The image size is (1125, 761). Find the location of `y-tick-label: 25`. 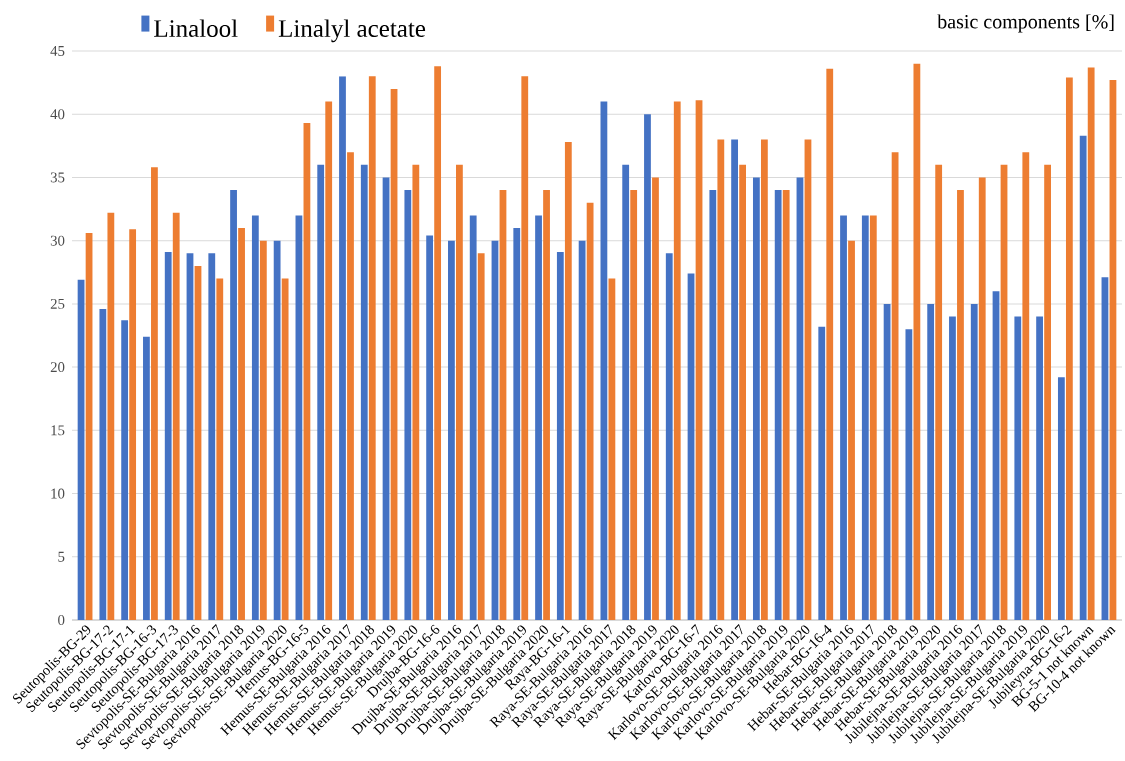

y-tick-label: 25 is located at coordinates (57, 303).